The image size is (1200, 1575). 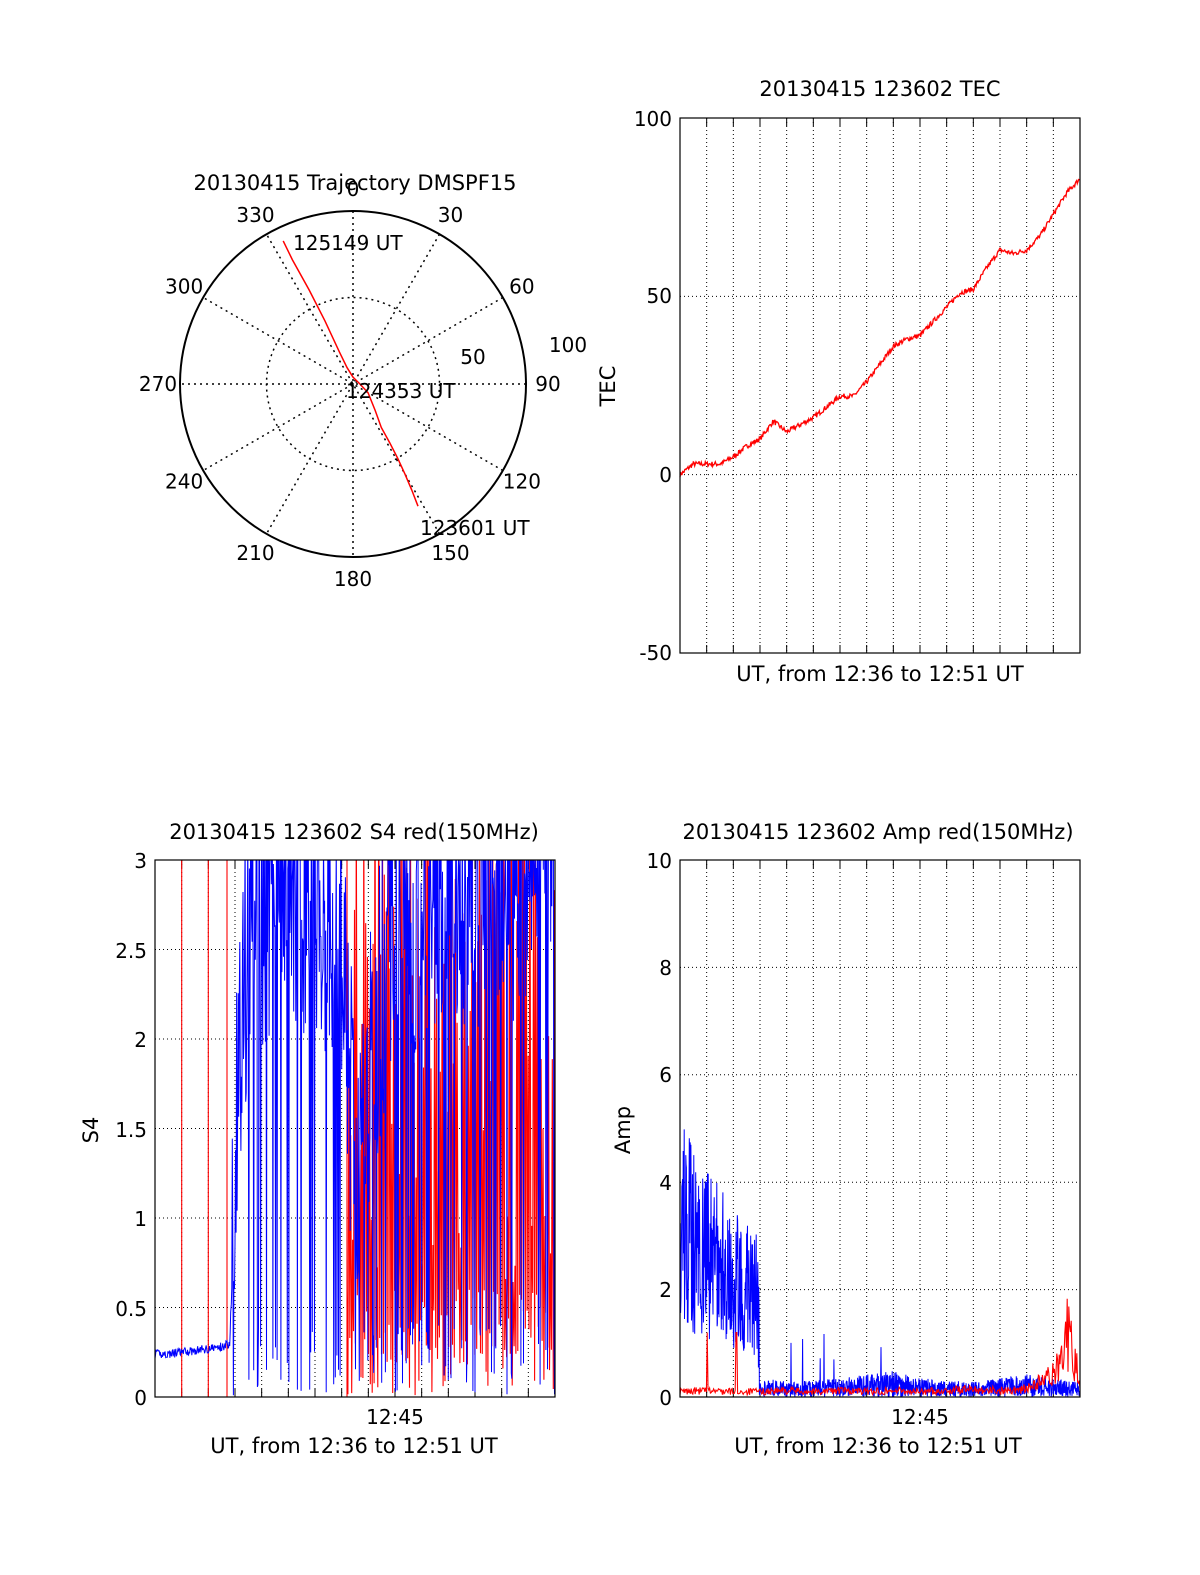 What do you see at coordinates (472, 357) in the screenshot?
I see `polar-radial-label-50: 50` at bounding box center [472, 357].